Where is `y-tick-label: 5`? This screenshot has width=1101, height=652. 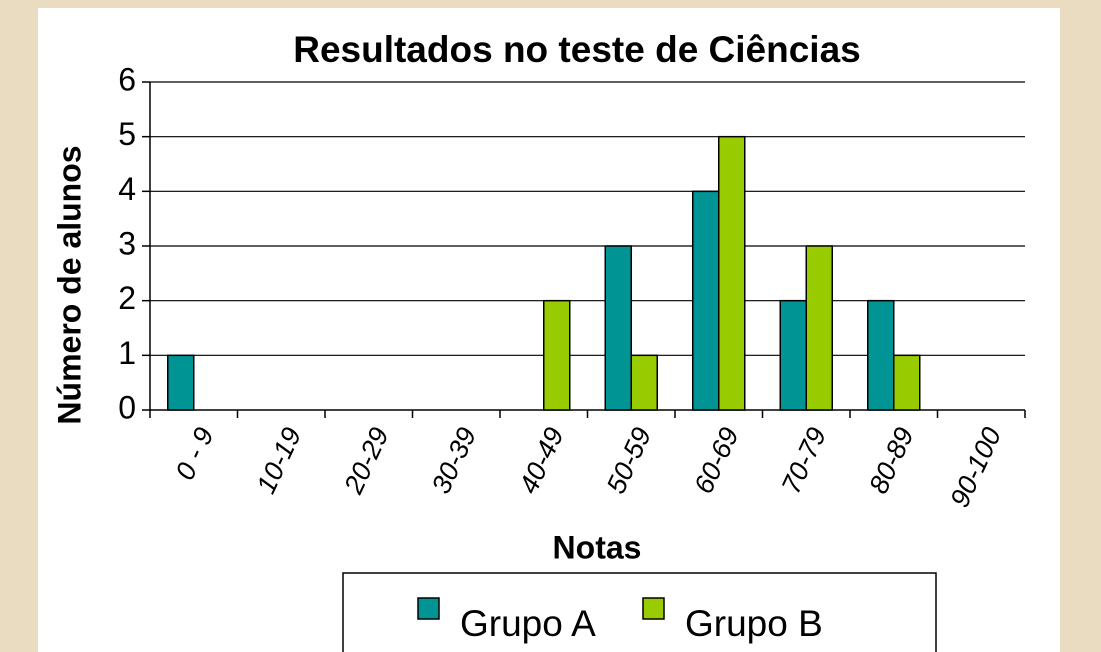 y-tick-label: 5 is located at coordinates (127, 134).